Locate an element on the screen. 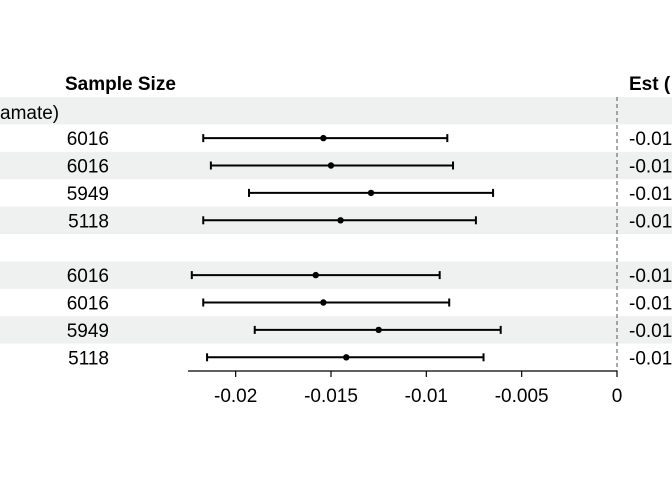 The image size is (672, 480). x-tick-label: -0.005 is located at coordinates (522, 396).